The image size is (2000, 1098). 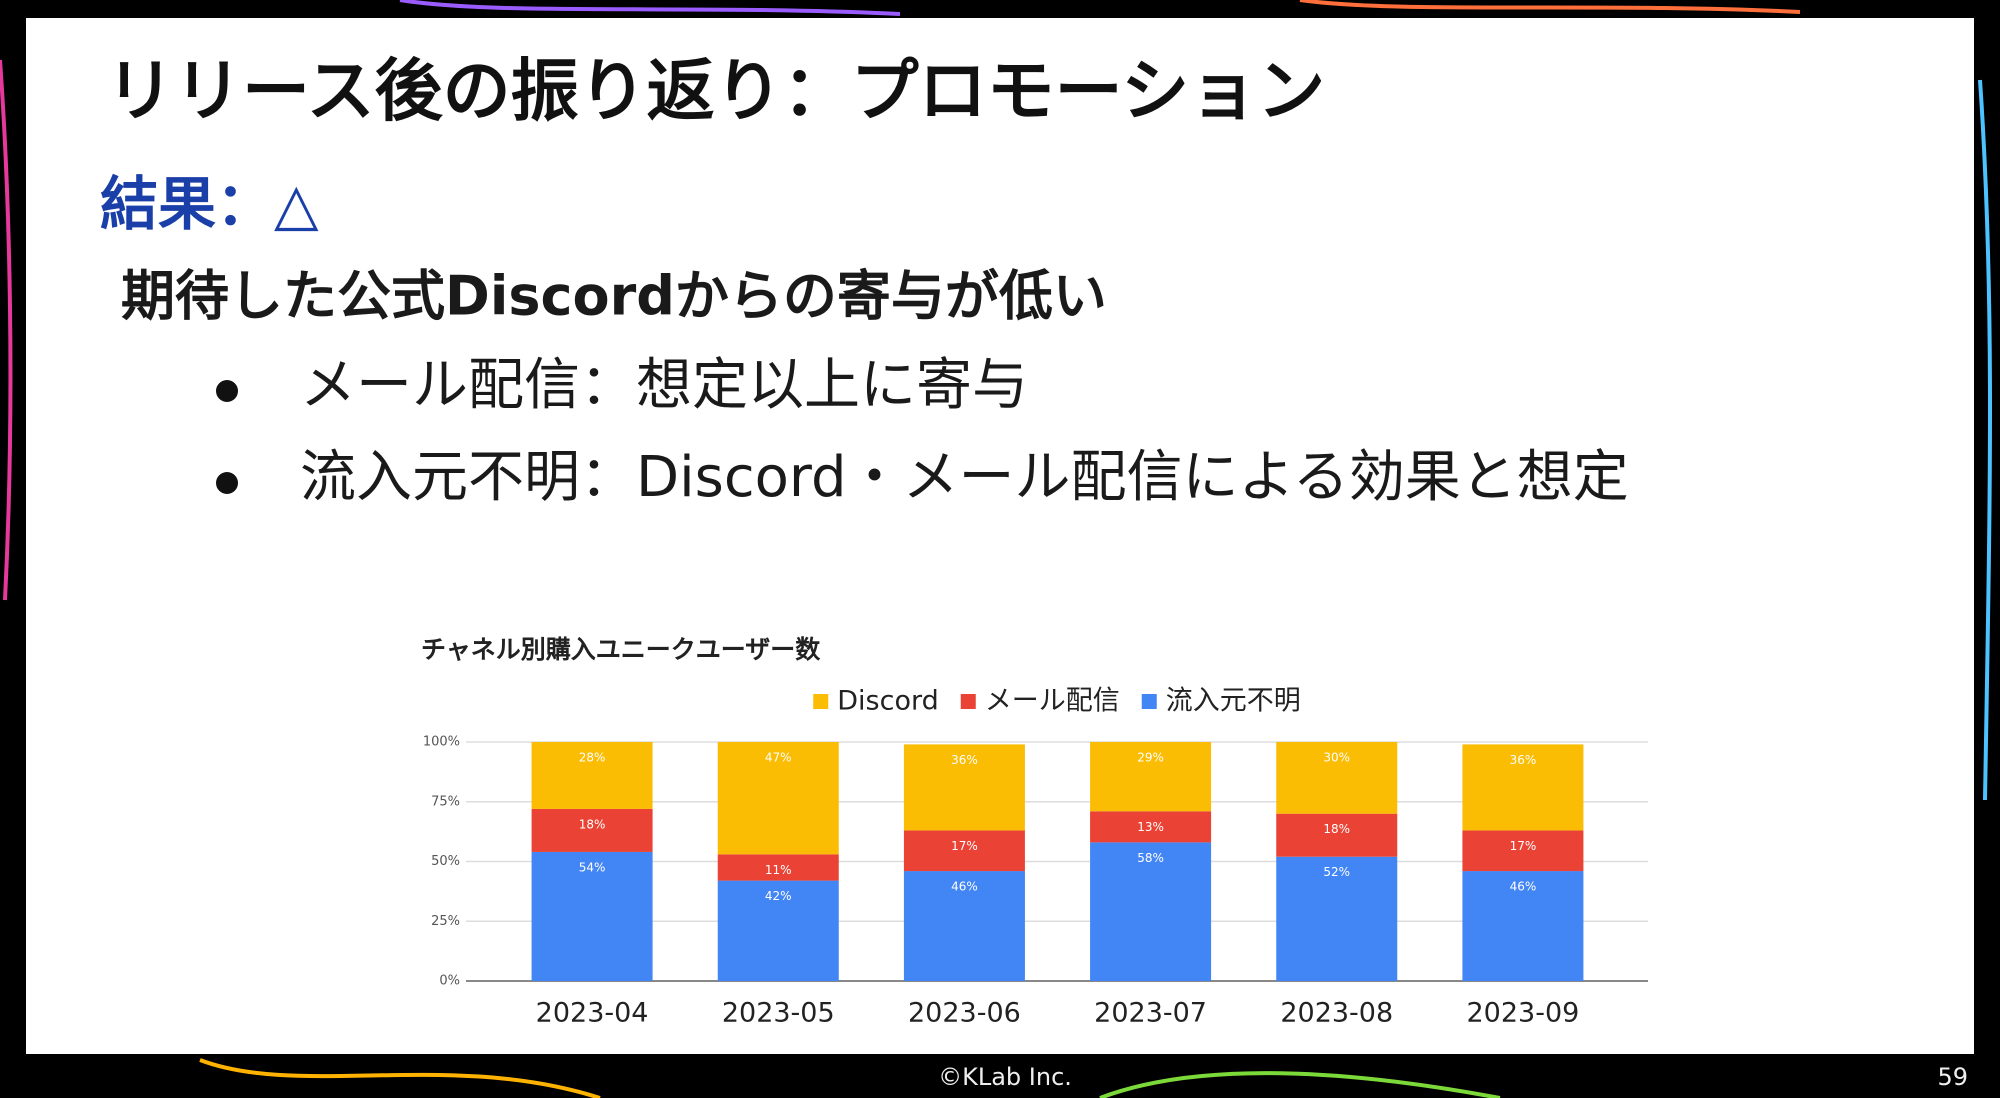 I want to click on summary: 期待した公式Discordからの寄与が低い, so click(x=614, y=296).